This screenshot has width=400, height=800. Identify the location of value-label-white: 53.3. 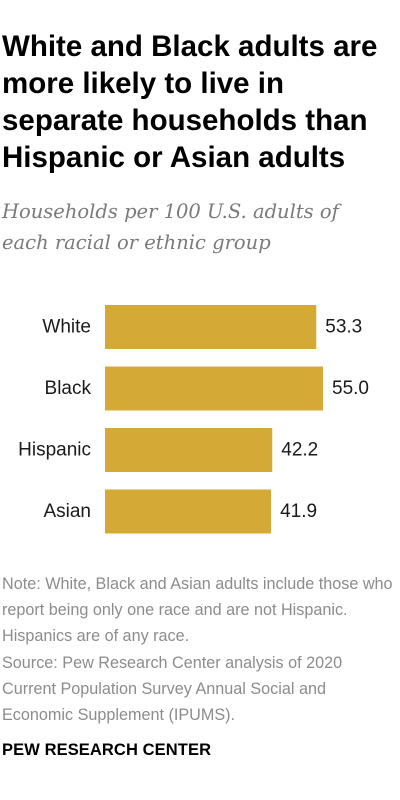
(343, 327).